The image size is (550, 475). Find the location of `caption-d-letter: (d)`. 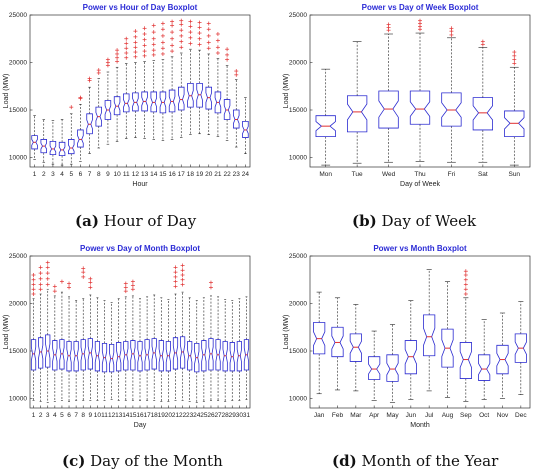

caption-d-letter: (d) is located at coordinates (344, 461).